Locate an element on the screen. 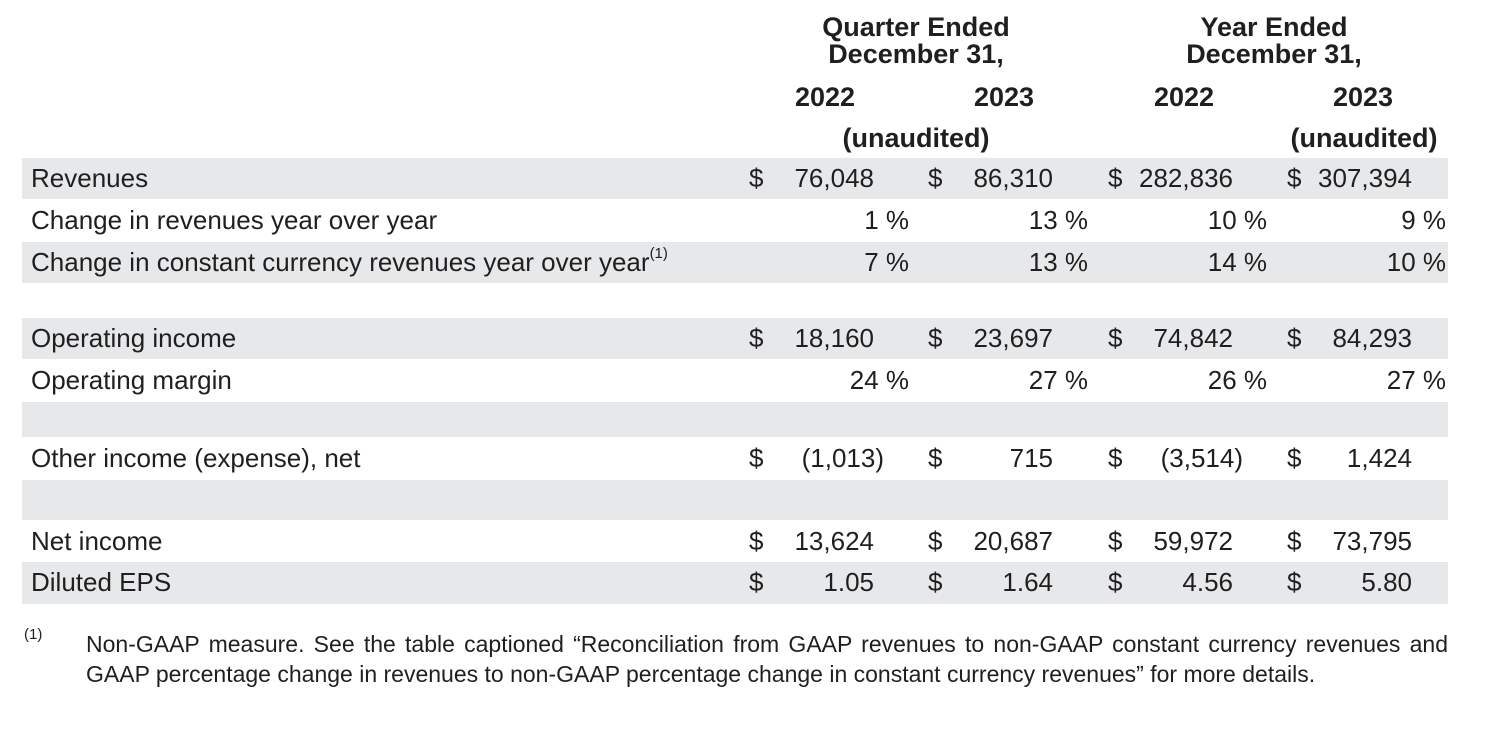  row-label-text: Operating margin is located at coordinates (131, 380).